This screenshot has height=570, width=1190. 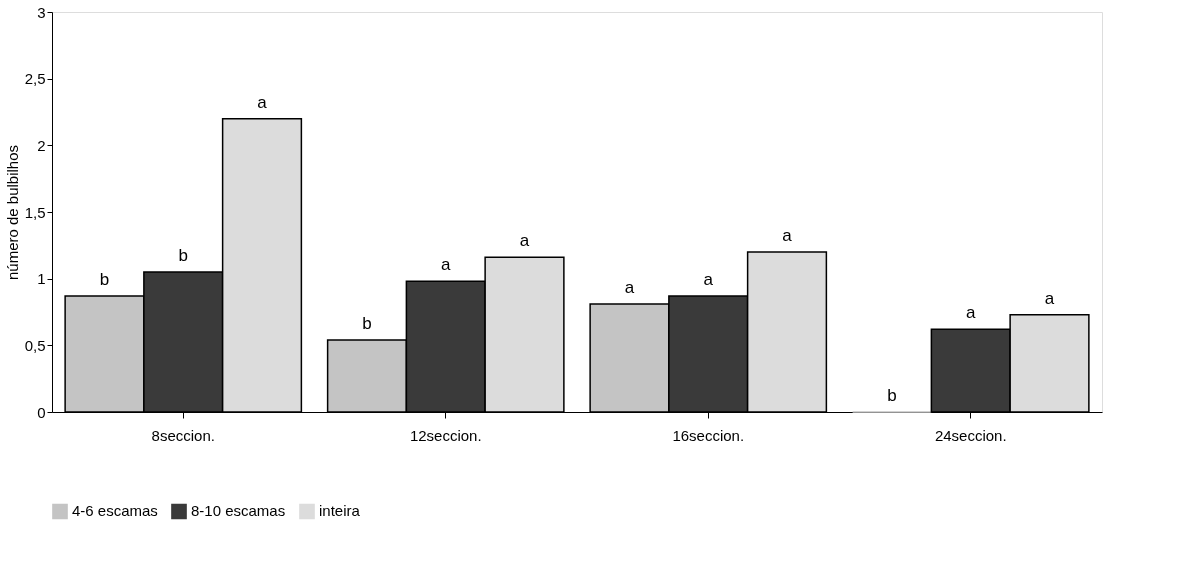 What do you see at coordinates (970, 435) in the screenshot?
I see `x-tick-label: 24seccion.` at bounding box center [970, 435].